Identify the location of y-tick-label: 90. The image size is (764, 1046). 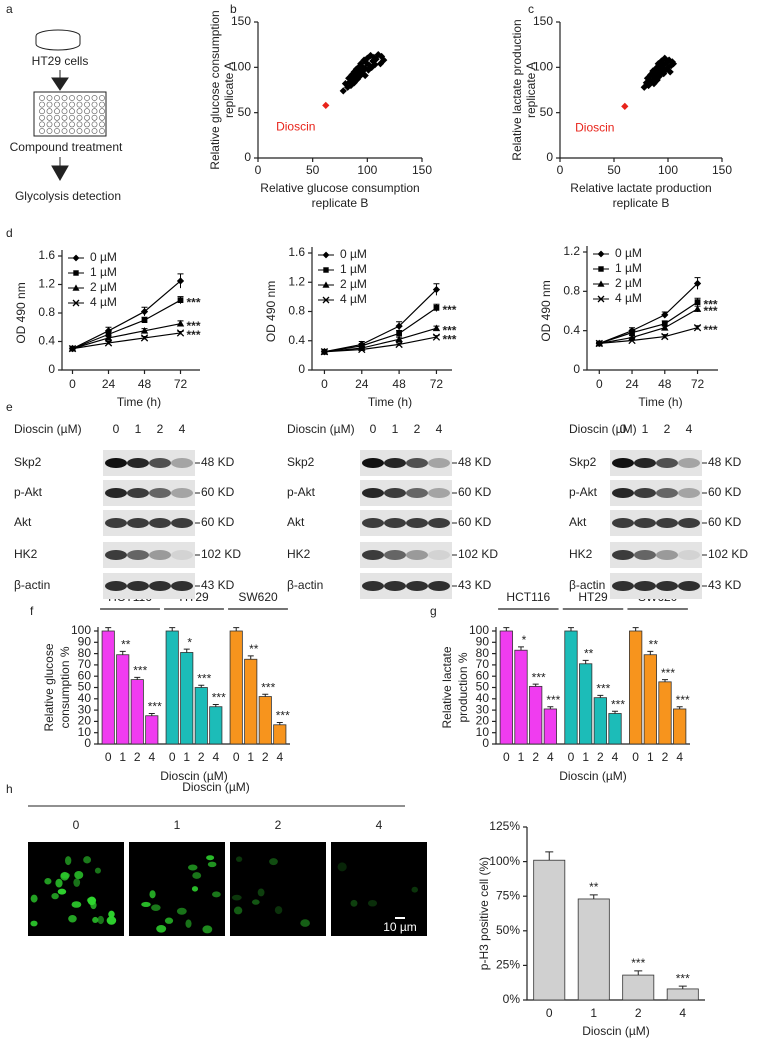
(85, 641).